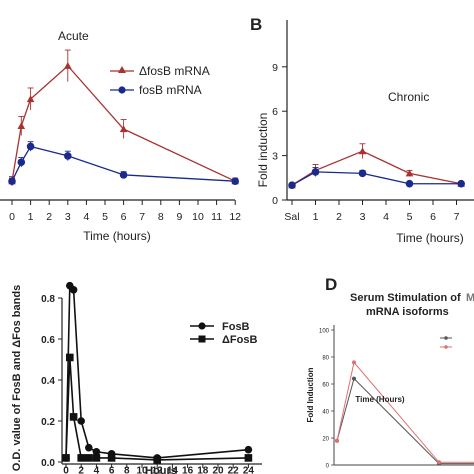 The height and width of the screenshot is (474, 474). Describe the element at coordinates (12, 217) in the screenshot. I see `panel-a-x-tick-label: 0` at that location.